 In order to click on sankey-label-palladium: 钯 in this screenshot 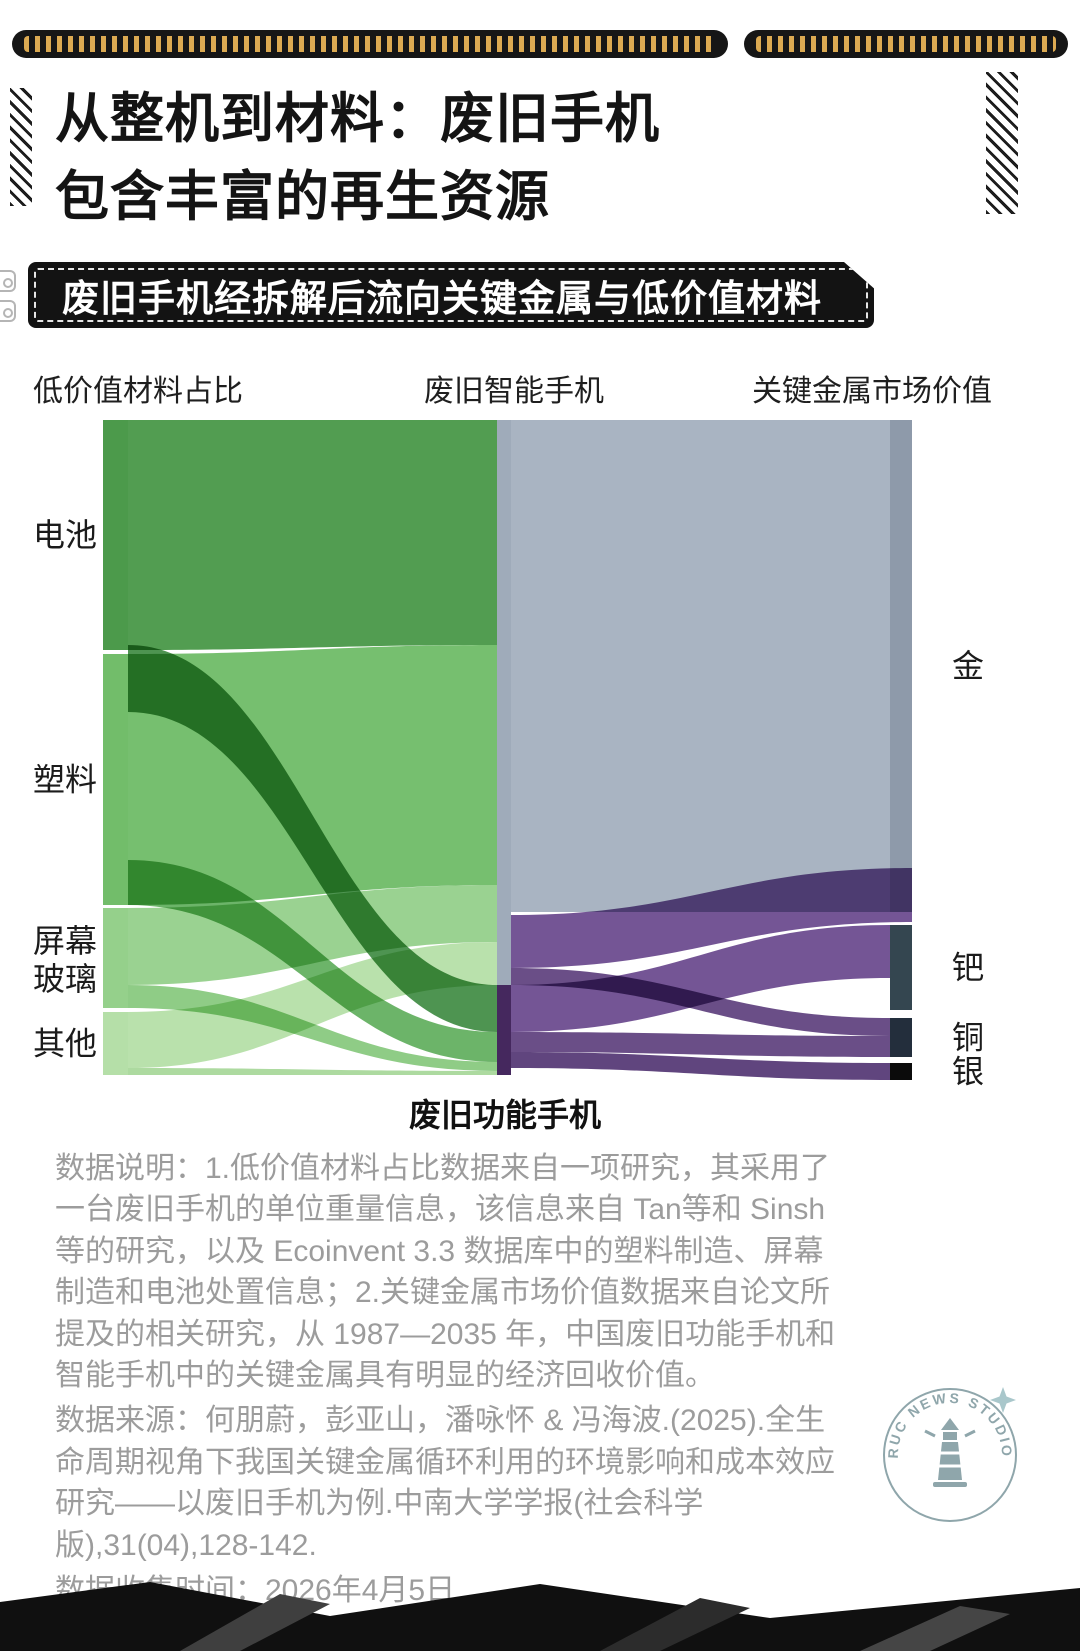, I will do `click(968, 968)`.